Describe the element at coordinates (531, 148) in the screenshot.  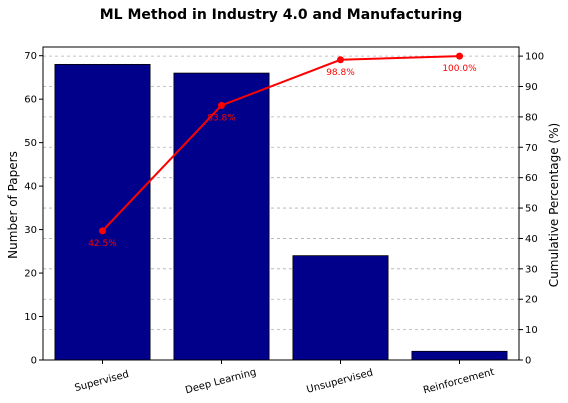
I see `right-tick-label: 70` at that location.